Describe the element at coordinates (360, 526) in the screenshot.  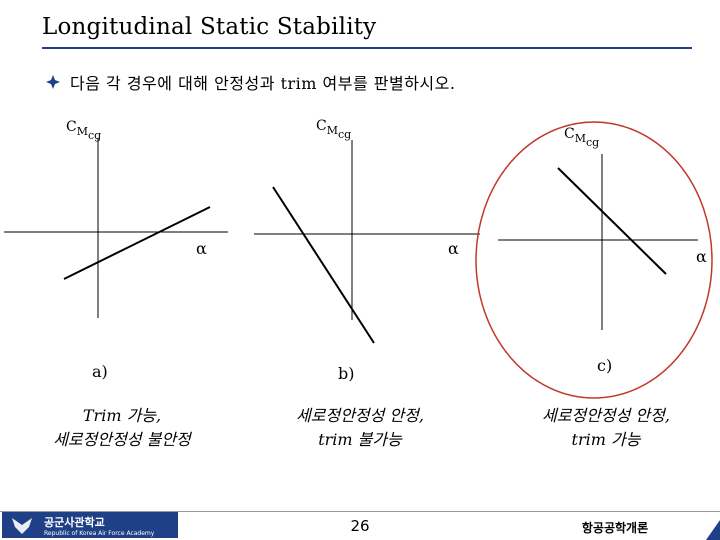
I see `page-number: 26` at that location.